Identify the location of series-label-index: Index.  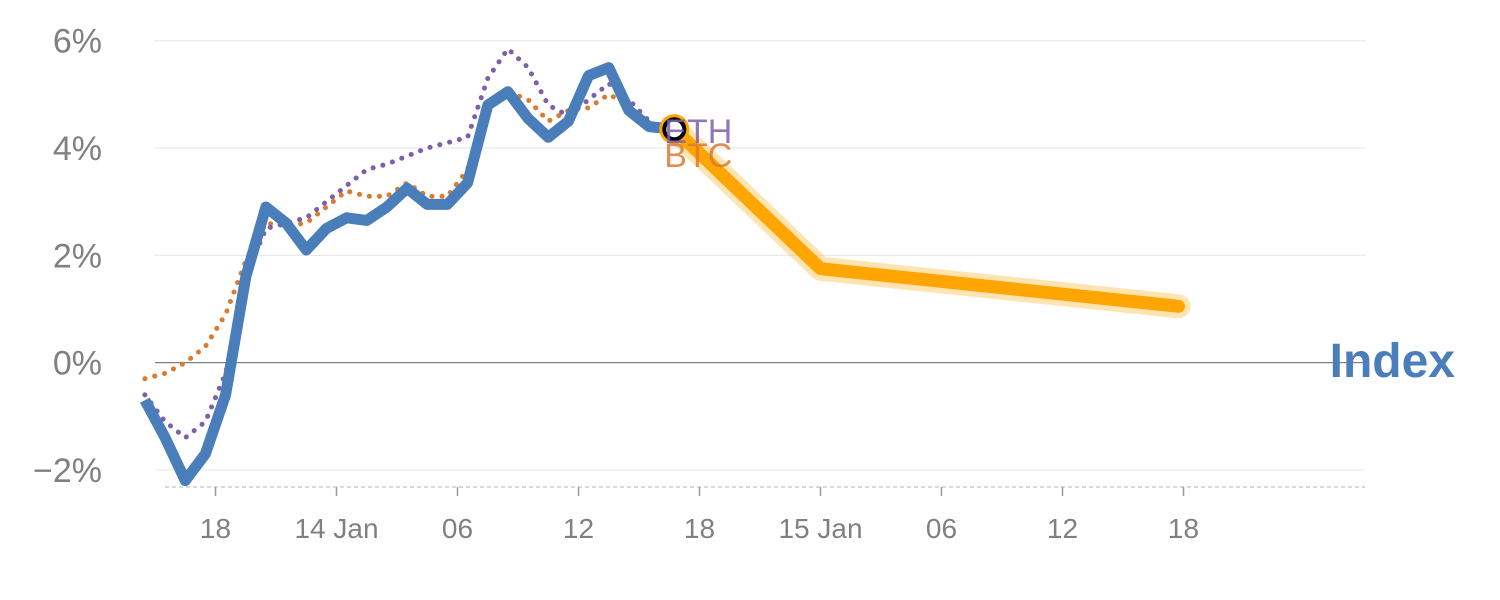
(1393, 361).